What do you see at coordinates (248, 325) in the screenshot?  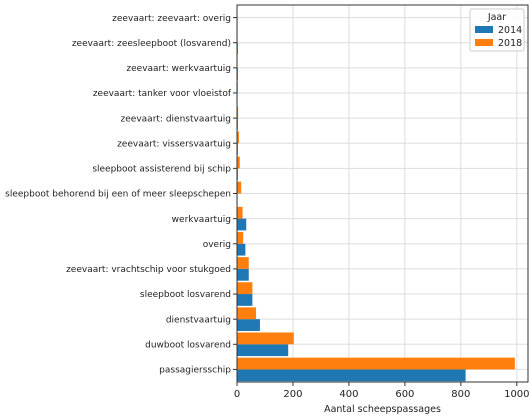 I see `bar-2014-dienstvaartuig` at bounding box center [248, 325].